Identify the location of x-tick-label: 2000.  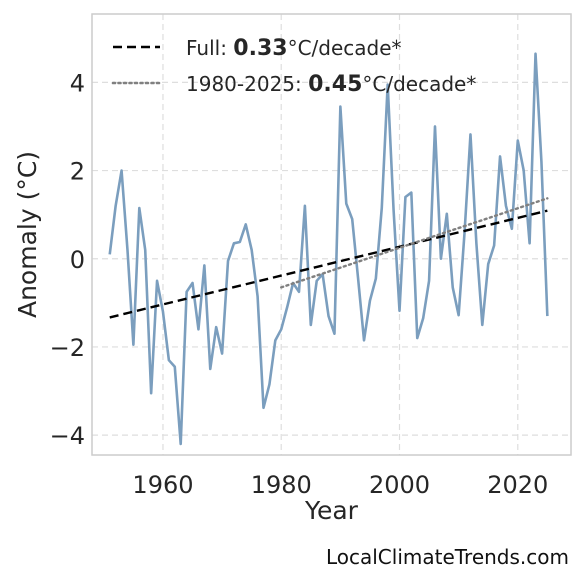
(399, 485).